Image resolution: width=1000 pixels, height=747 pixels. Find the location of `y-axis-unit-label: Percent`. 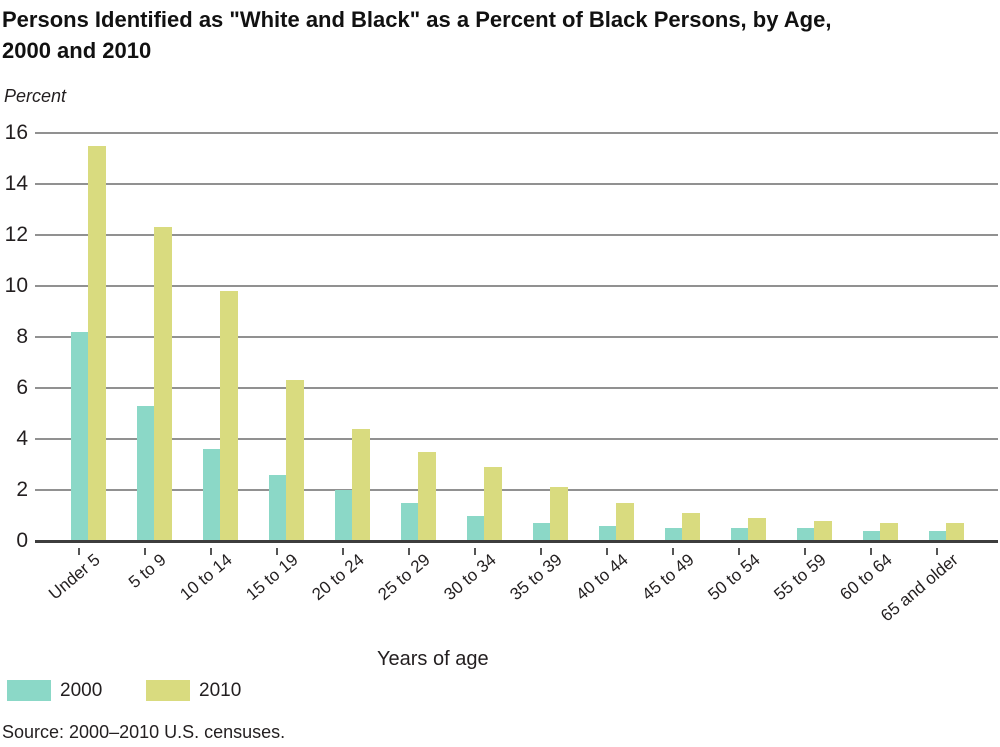

y-axis-unit-label: Percent is located at coordinates (35, 96).